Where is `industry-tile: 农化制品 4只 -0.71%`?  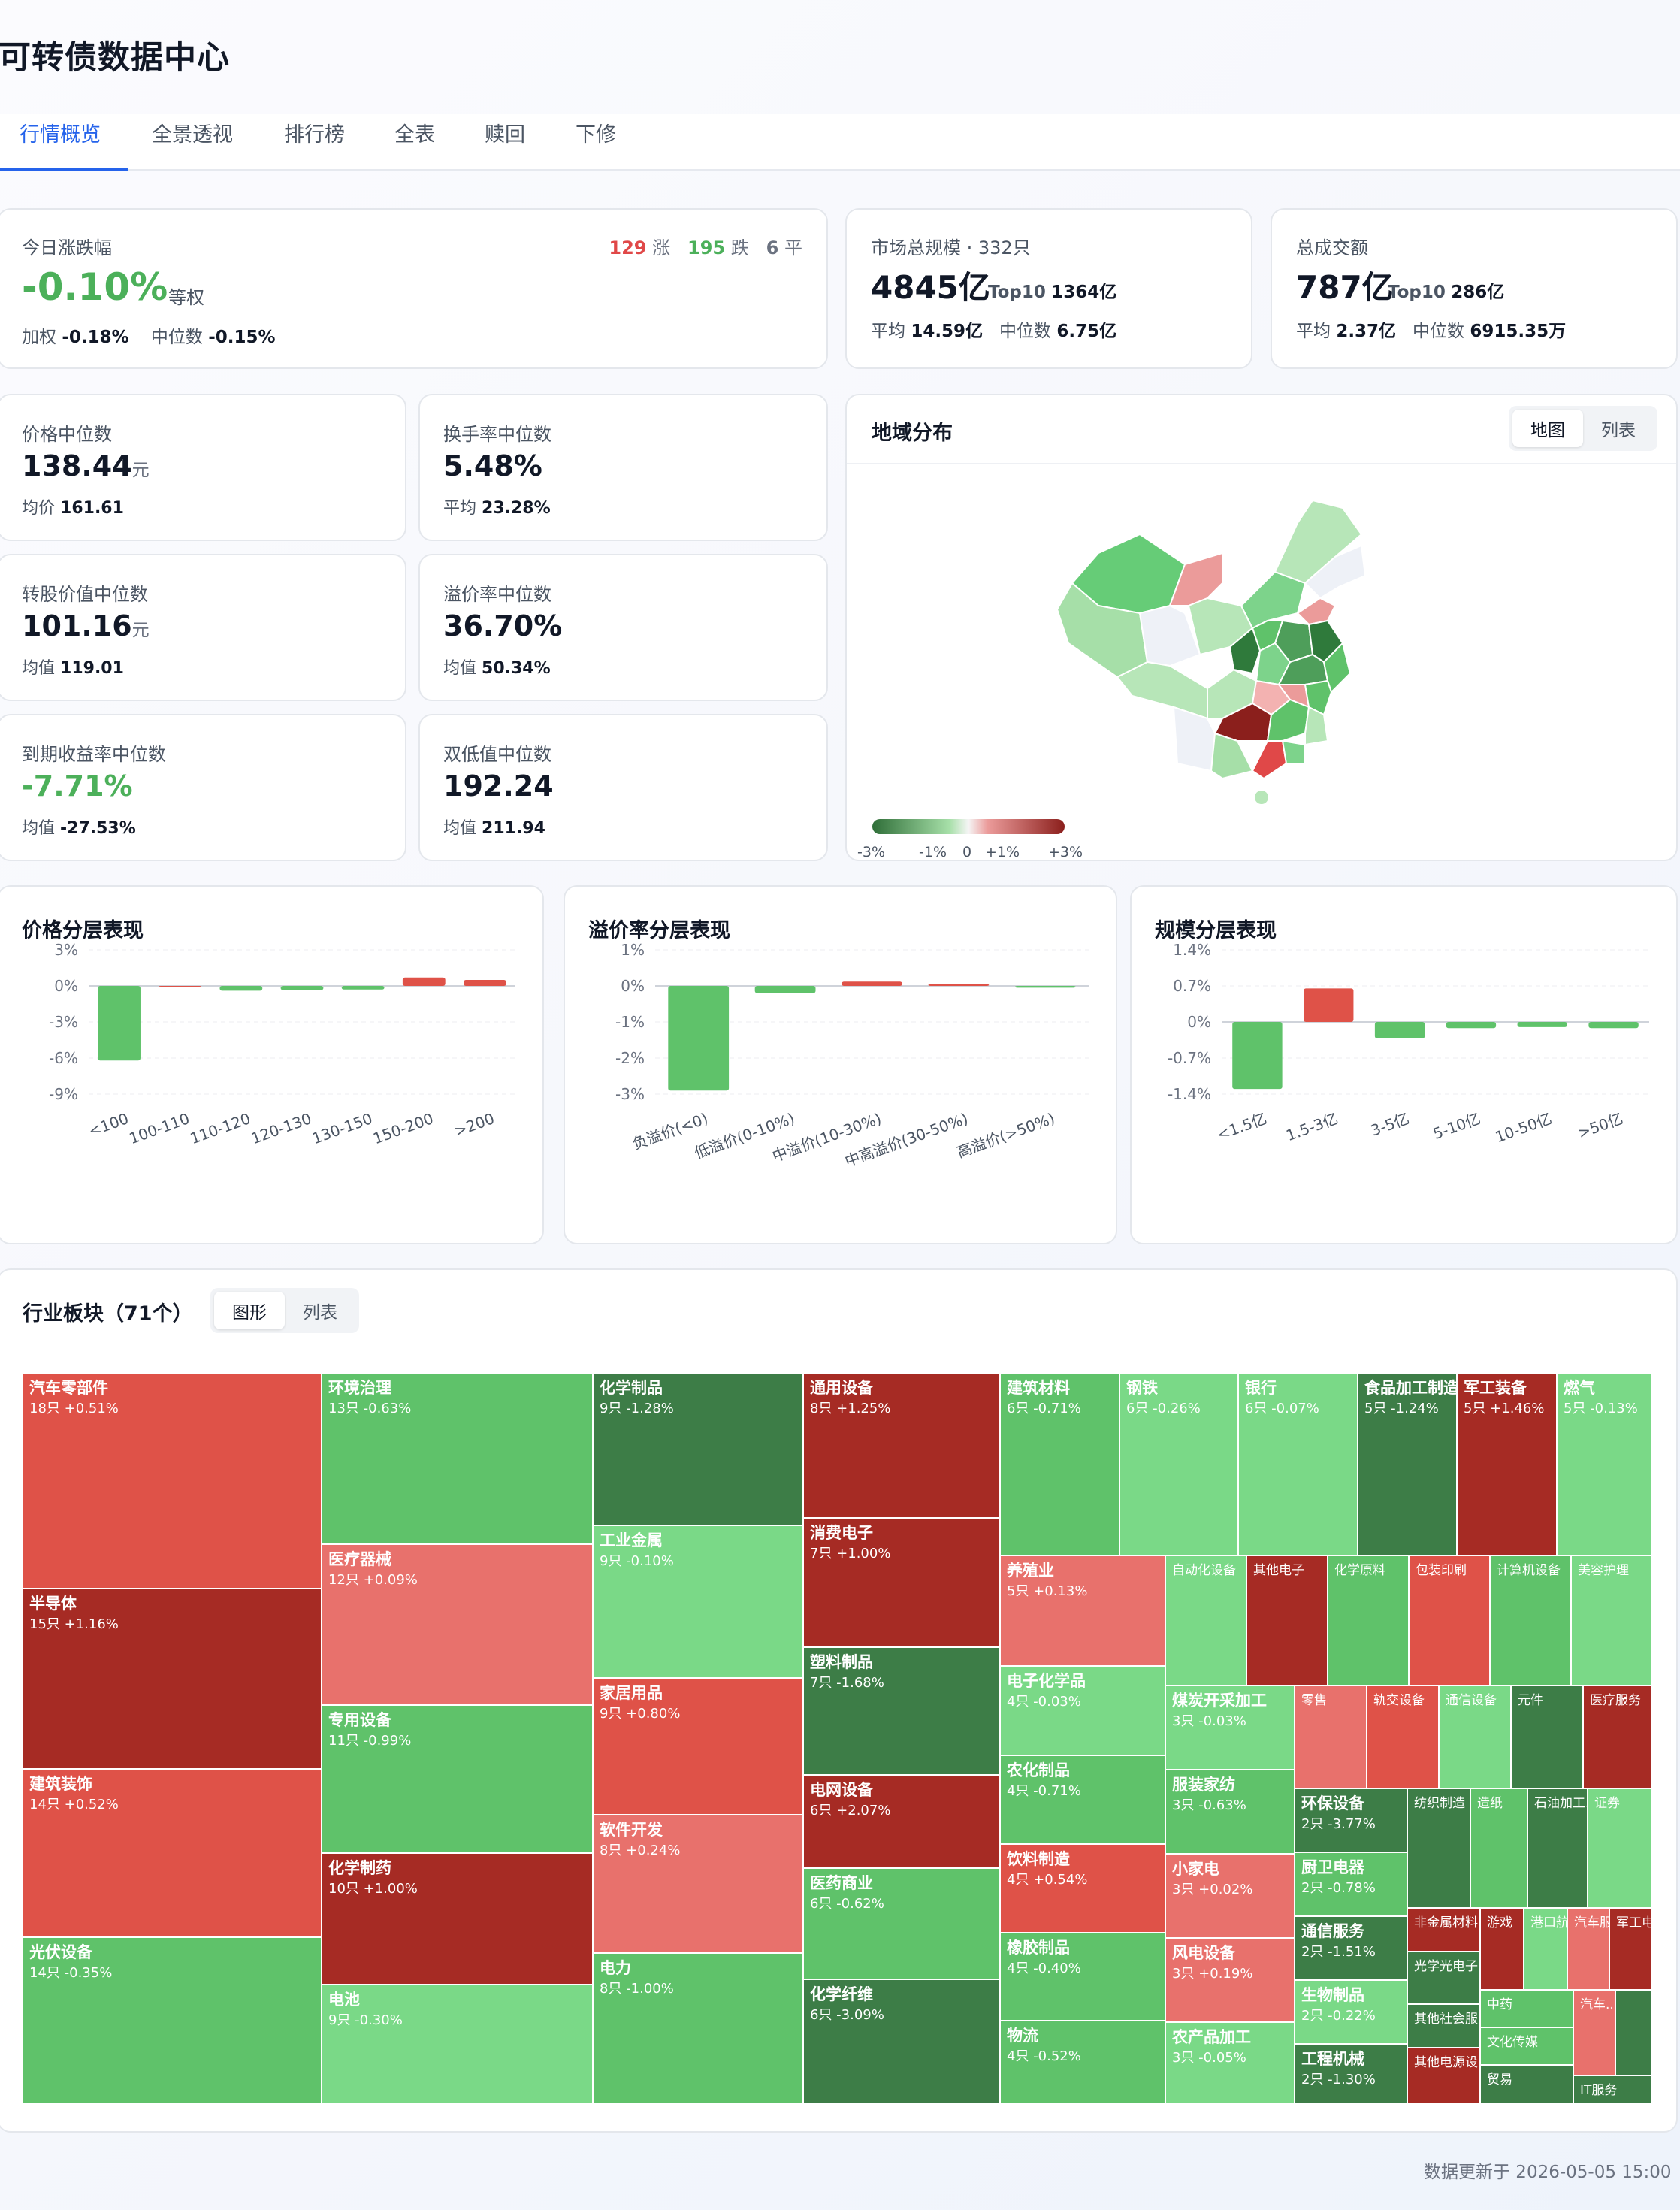
industry-tile: 农化制品 4只 -0.71% is located at coordinates (1082, 1799).